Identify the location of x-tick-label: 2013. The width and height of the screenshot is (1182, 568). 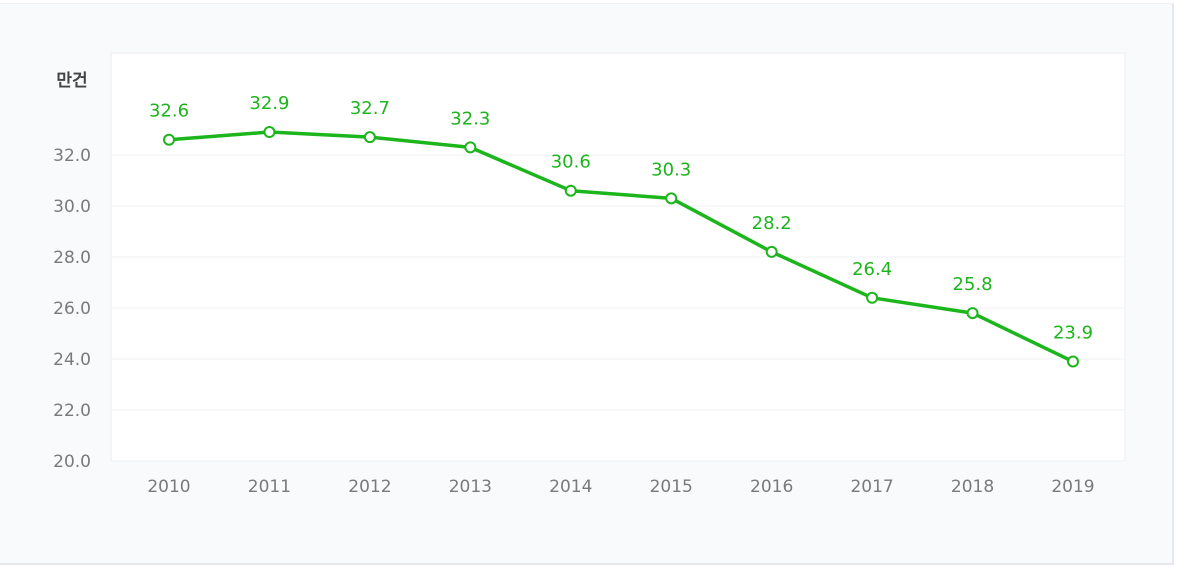
(470, 487).